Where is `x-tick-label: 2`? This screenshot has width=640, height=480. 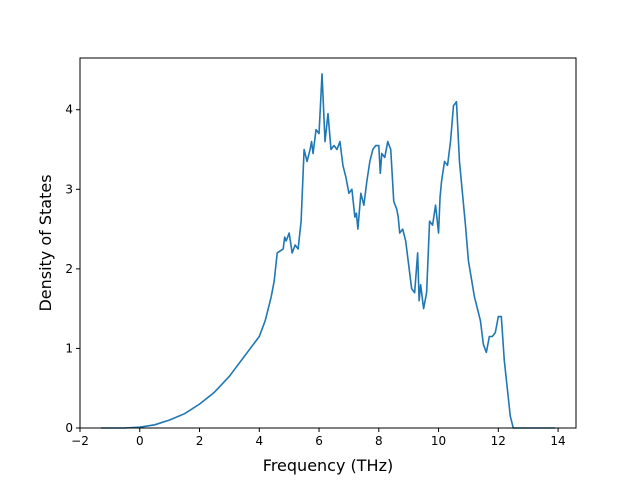
x-tick-label: 2 is located at coordinates (200, 441).